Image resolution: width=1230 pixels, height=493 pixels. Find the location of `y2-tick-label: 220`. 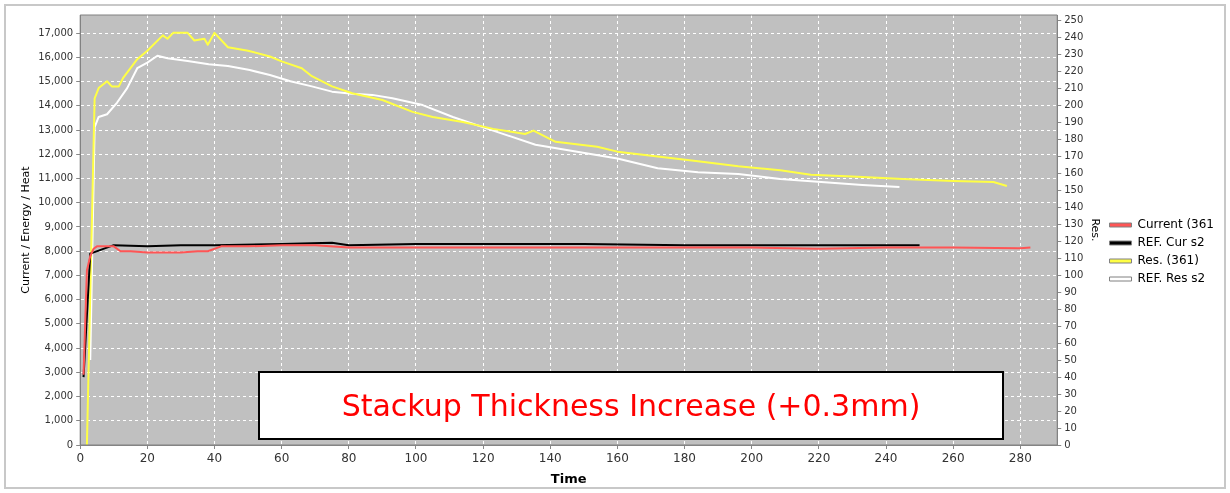

y2-tick-label: 220 is located at coordinates (1074, 70).